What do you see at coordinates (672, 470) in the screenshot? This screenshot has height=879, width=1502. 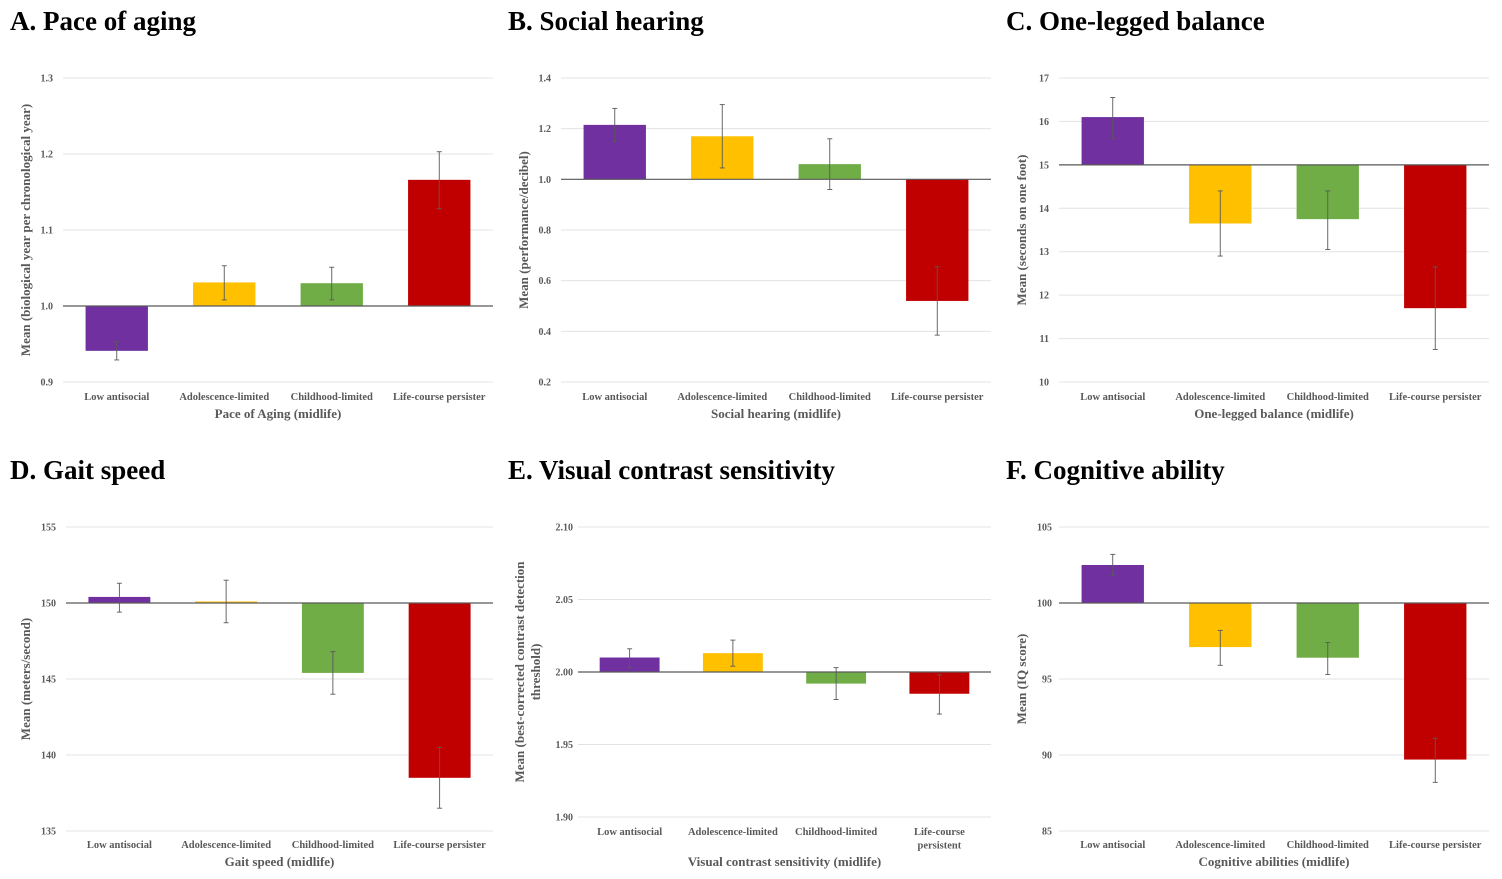 I see `panel-title: E. Visual contrast sensitivity` at bounding box center [672, 470].